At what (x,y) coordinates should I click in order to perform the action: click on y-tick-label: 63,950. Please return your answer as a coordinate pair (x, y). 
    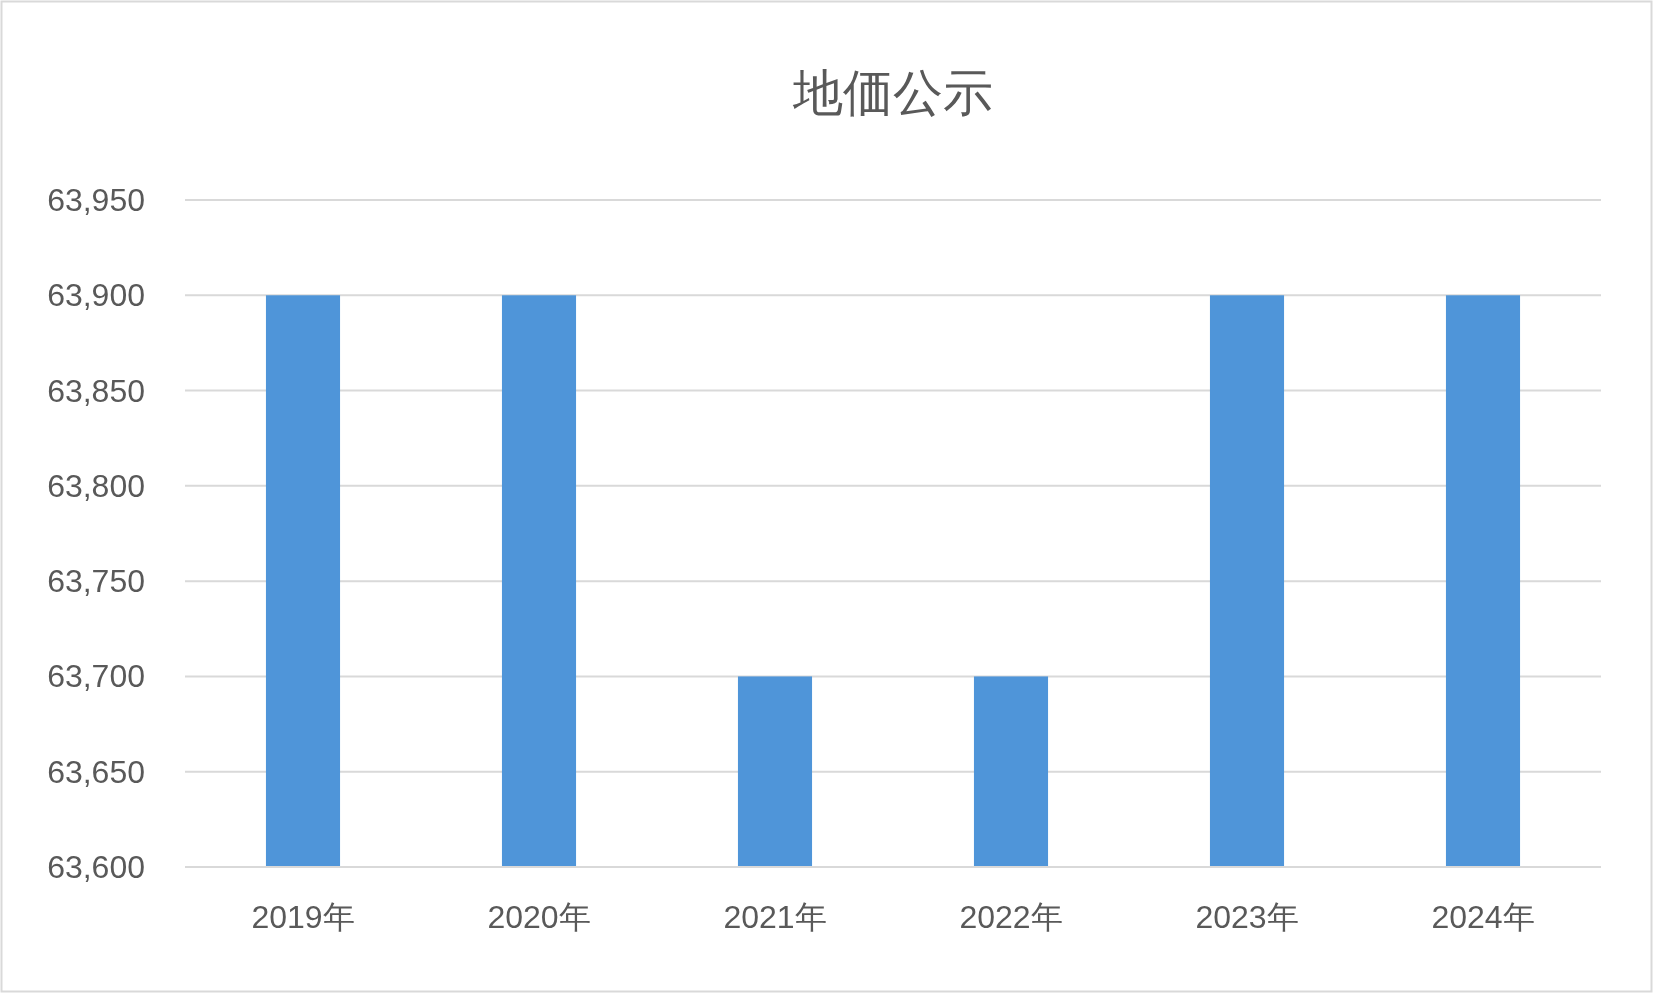
    Looking at the image, I should click on (96, 200).